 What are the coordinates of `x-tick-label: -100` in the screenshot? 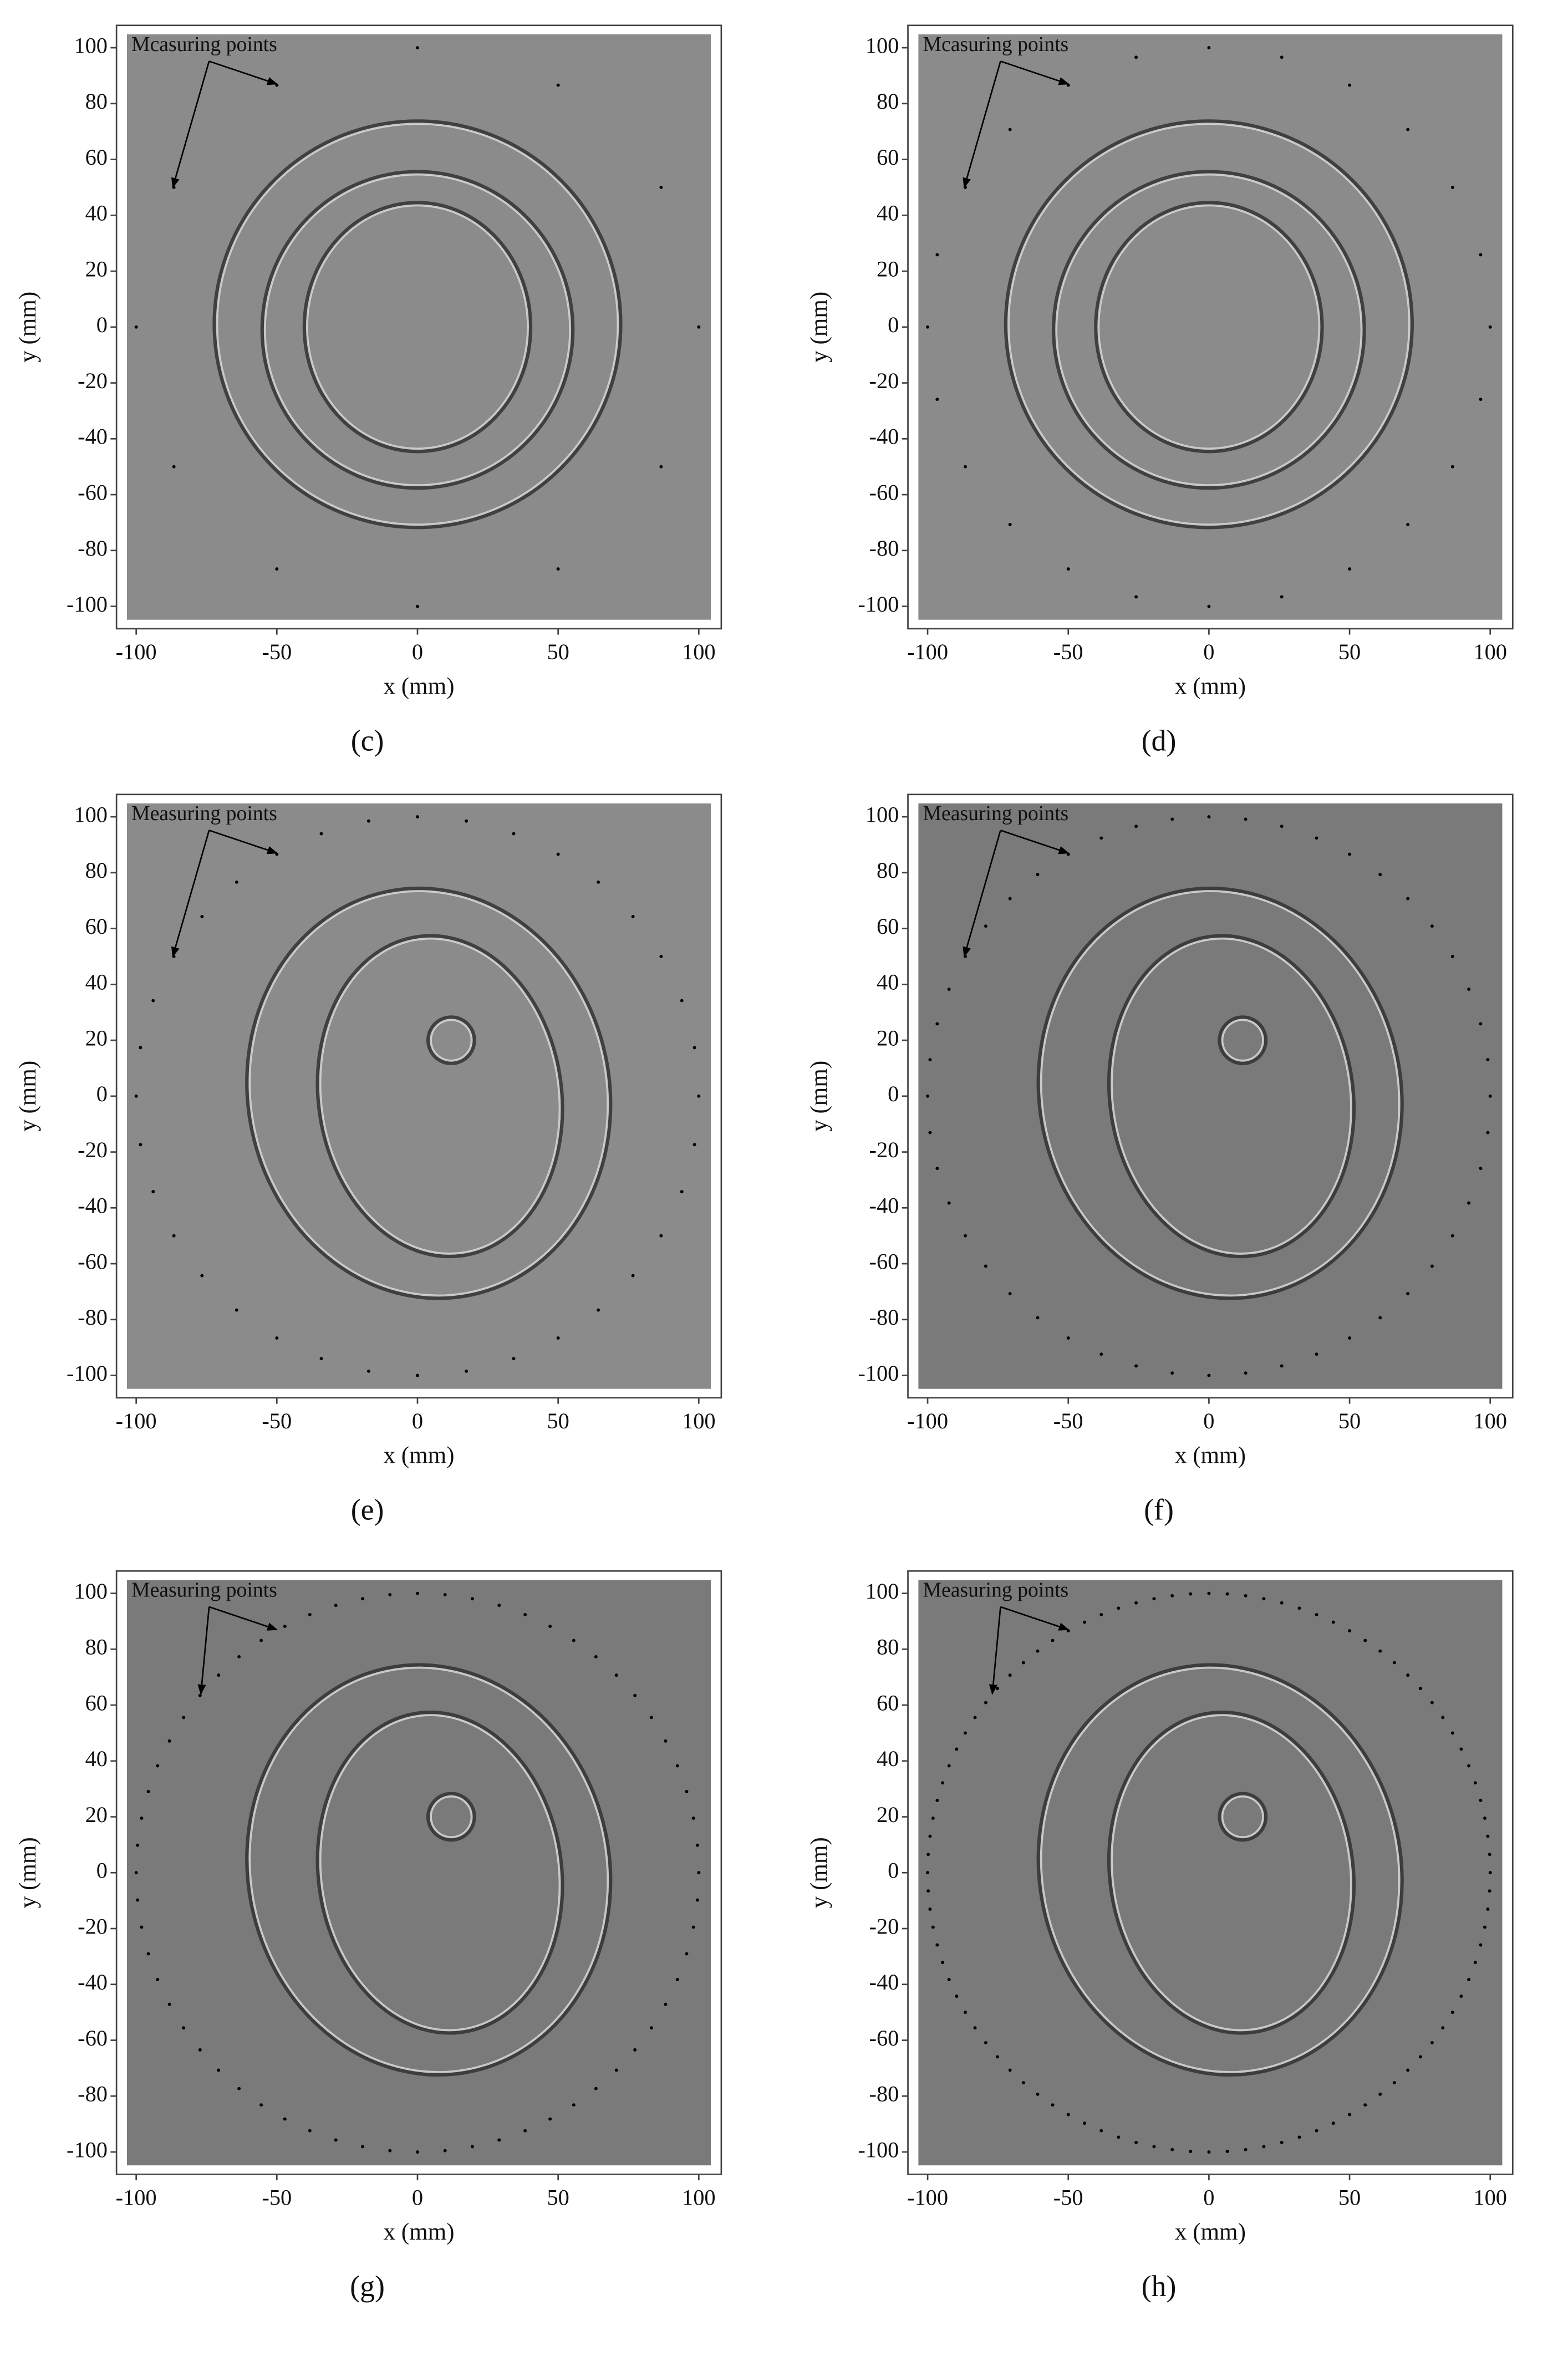 It's located at (928, 2197).